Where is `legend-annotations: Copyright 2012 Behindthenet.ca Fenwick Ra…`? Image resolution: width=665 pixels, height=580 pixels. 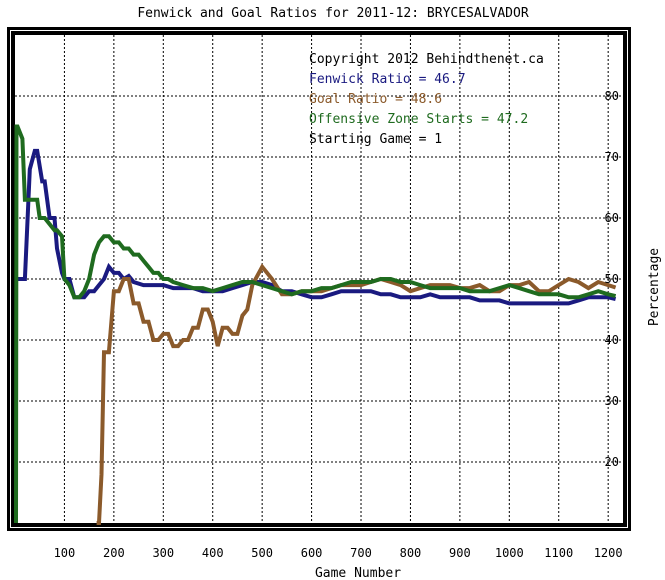
legend-annotations: Copyright 2012 Behindthenet.ca Fenwick Ra… is located at coordinates (426, 99).